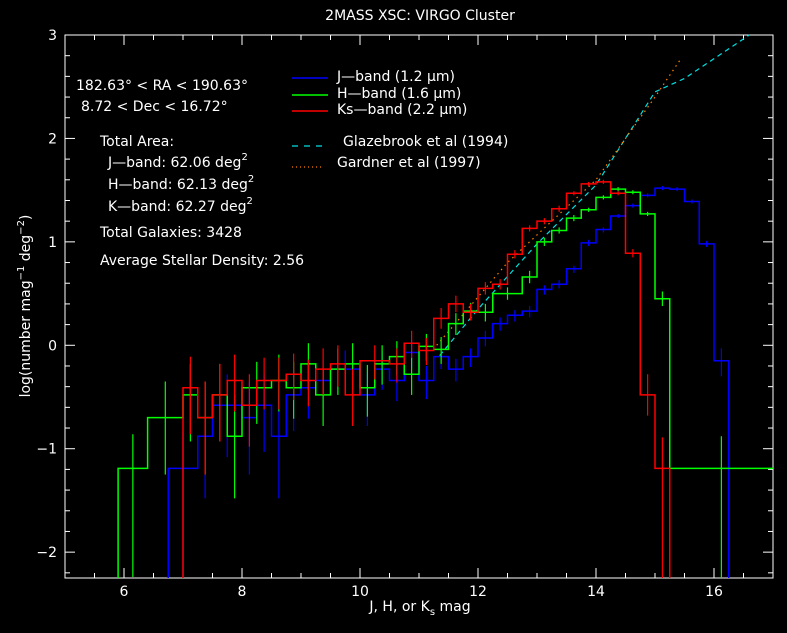  I want to click on x-axis-label: J, H, or Ks mag, so click(419, 608).